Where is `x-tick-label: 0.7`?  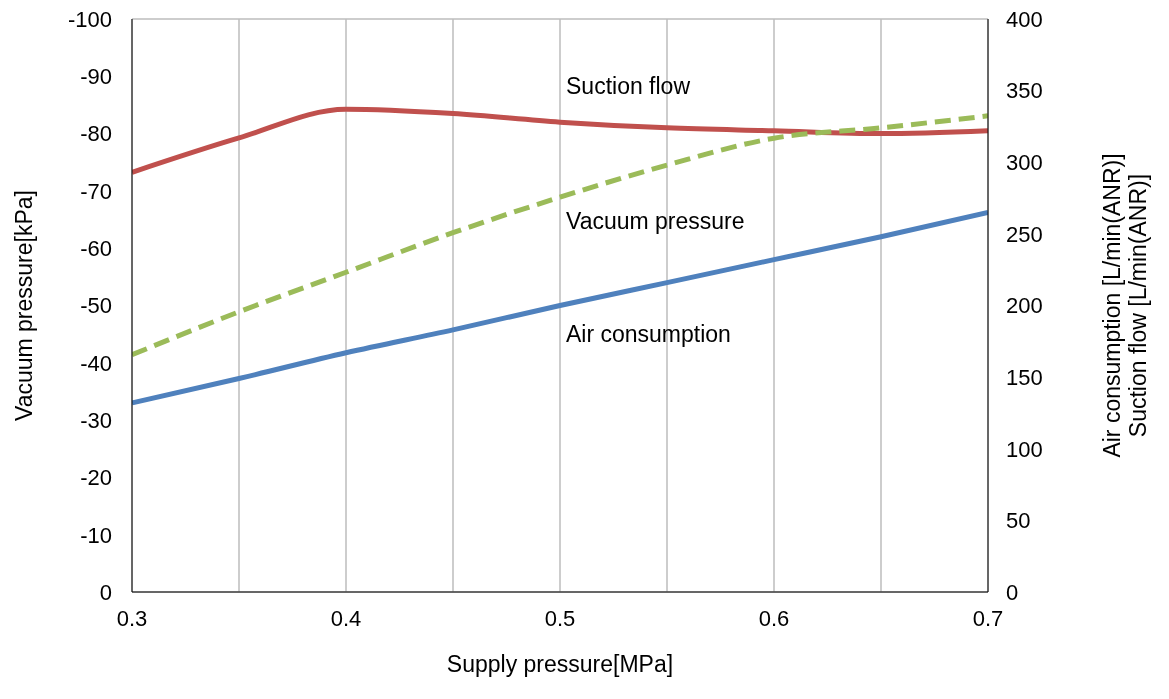 x-tick-label: 0.7 is located at coordinates (988, 618).